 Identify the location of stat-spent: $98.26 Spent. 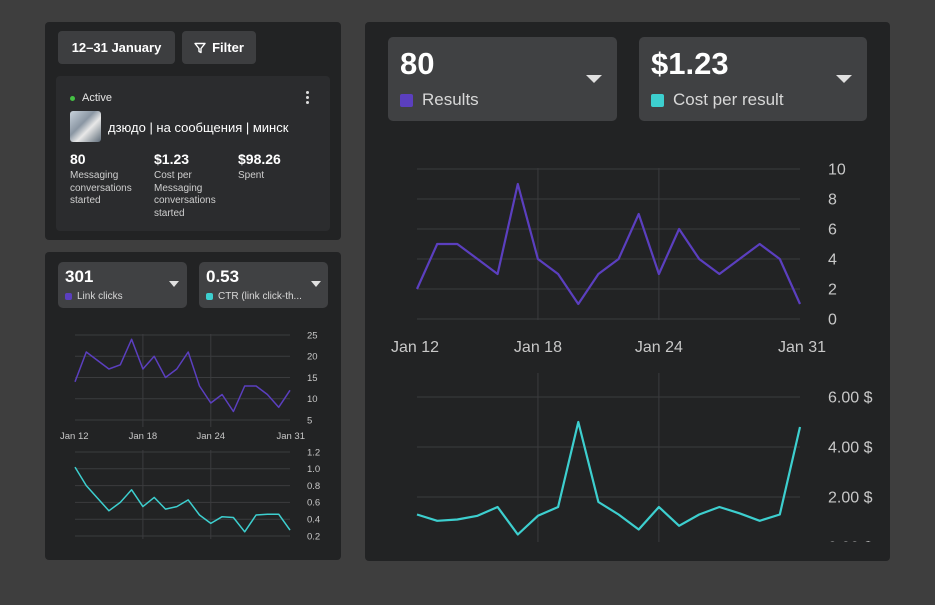
(278, 167).